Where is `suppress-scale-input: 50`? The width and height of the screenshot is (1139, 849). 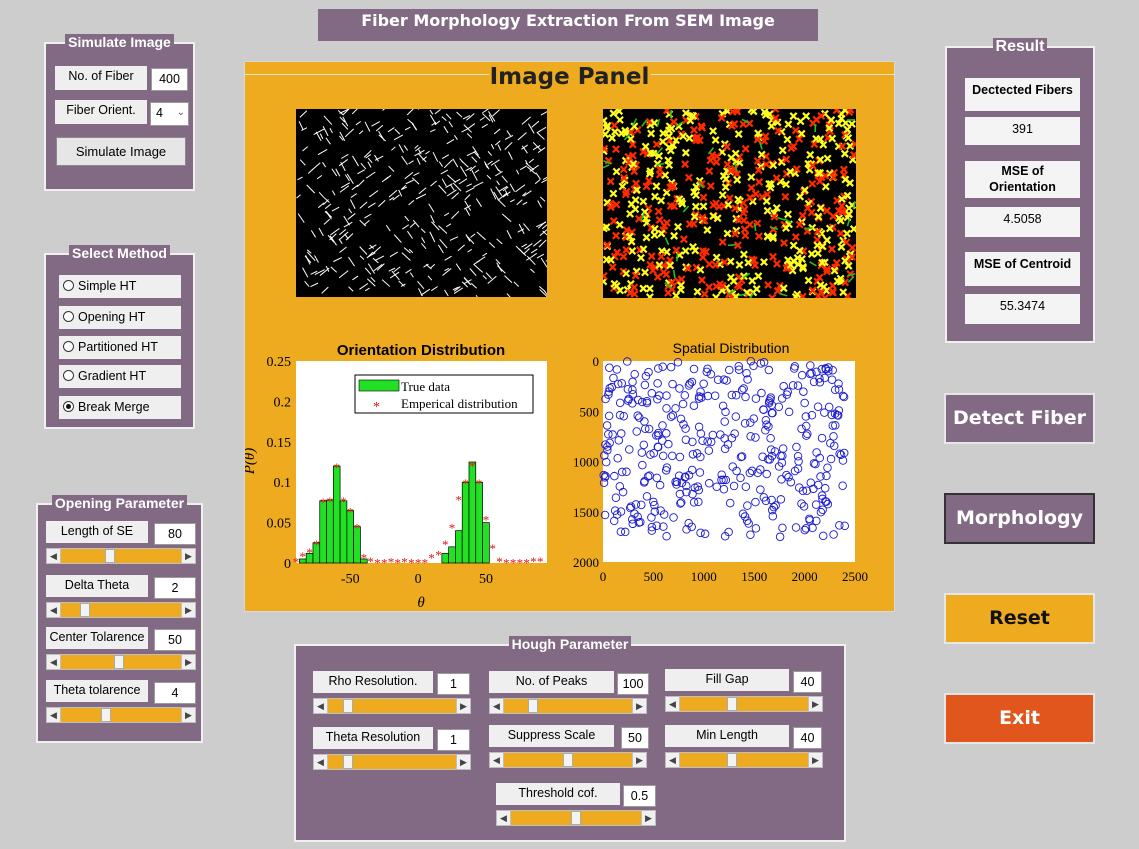
suppress-scale-input: 50 is located at coordinates (635, 738).